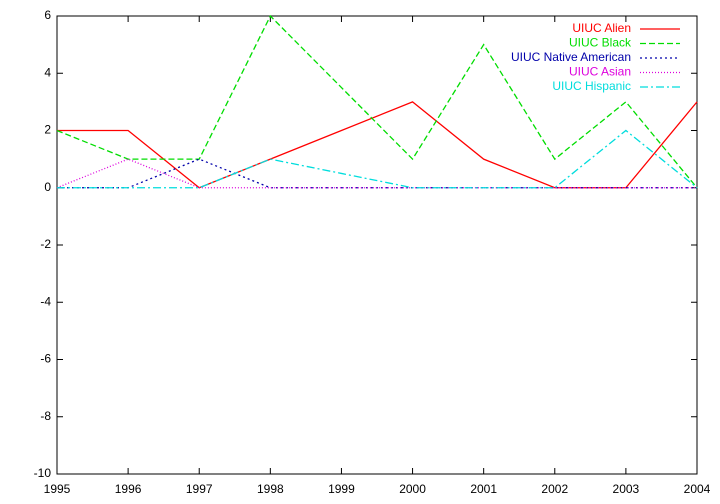 The width and height of the screenshot is (720, 504). What do you see at coordinates (600, 72) in the screenshot?
I see `legend-label: UIUC Asian` at bounding box center [600, 72].